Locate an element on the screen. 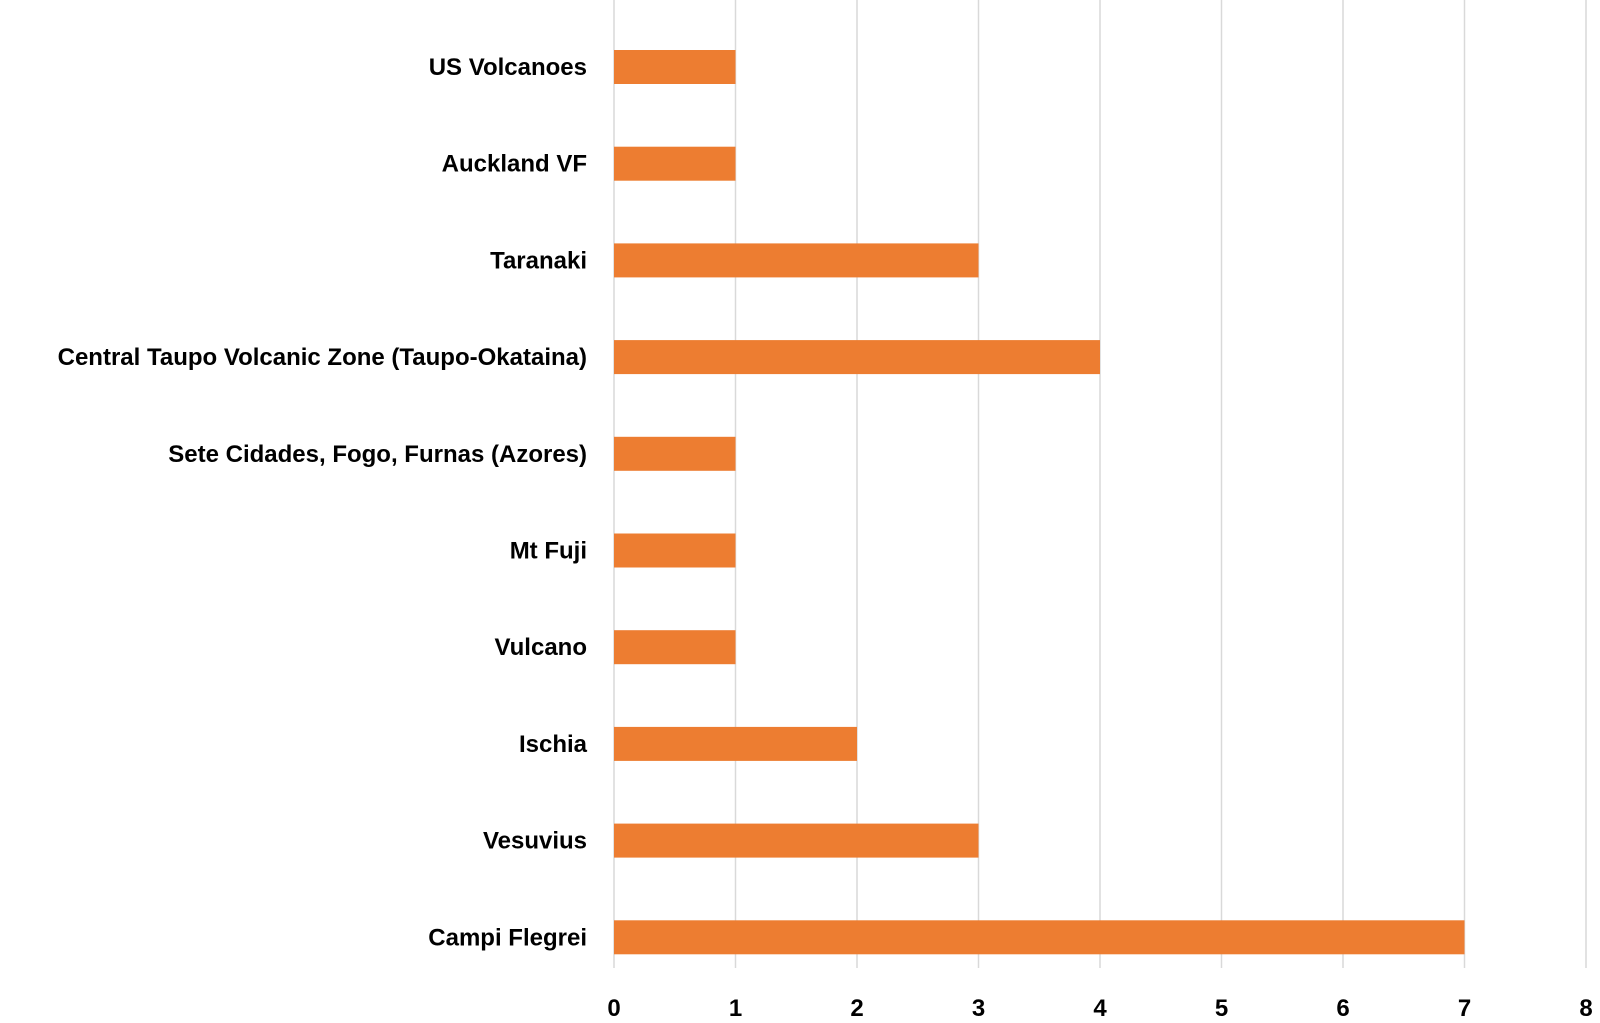 The width and height of the screenshot is (1600, 1023). x-tick-label-6: 6 is located at coordinates (1342, 1008).